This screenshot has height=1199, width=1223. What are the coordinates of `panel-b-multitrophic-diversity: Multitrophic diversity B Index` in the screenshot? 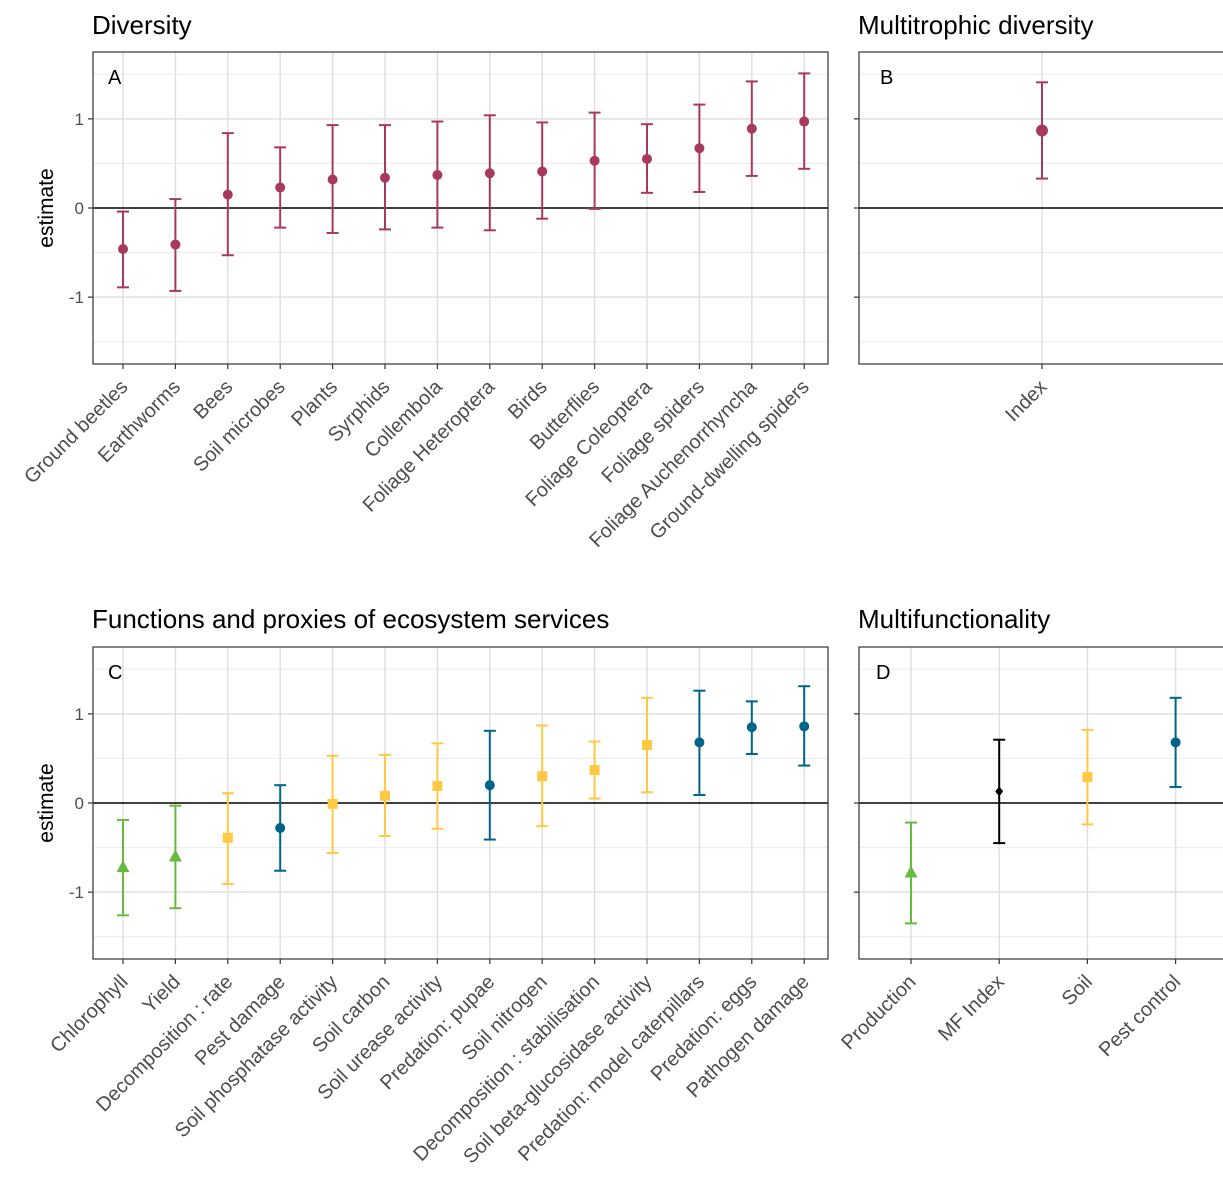 It's located at (1038, 218).